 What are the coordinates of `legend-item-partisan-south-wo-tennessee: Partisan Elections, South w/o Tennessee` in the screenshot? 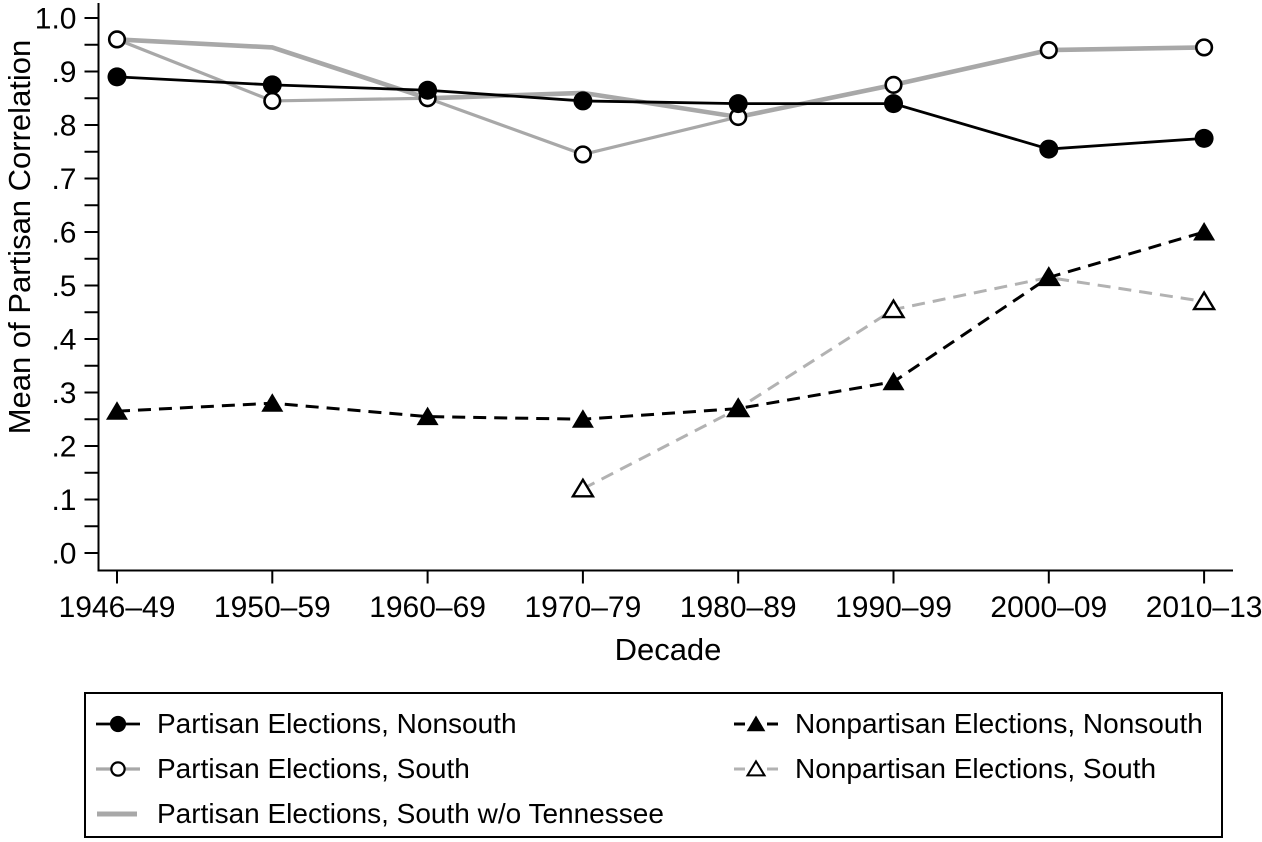 It's located at (379, 813).